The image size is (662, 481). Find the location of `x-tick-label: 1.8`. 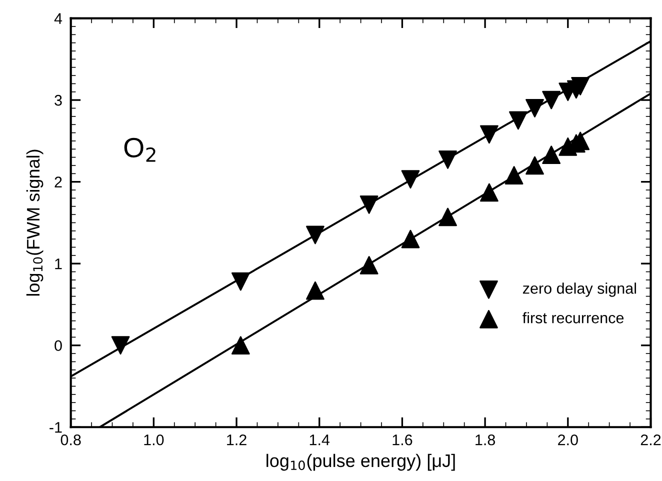

x-tick-label: 1.8 is located at coordinates (486, 440).